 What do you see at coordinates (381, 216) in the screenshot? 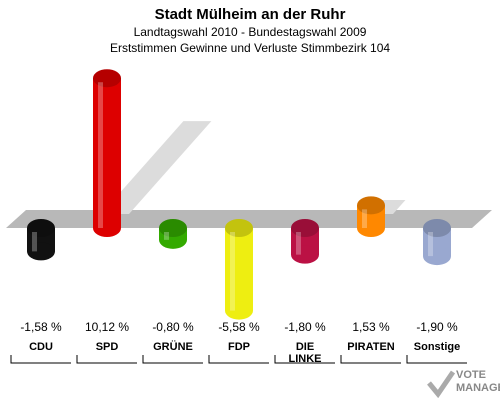
I see `bar-piraten` at bounding box center [381, 216].